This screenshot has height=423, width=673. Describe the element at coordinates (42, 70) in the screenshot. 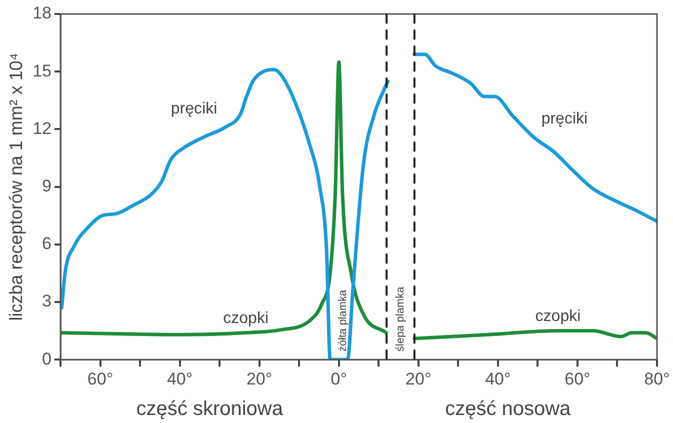

I see `y-tick-label: 15` at that location.